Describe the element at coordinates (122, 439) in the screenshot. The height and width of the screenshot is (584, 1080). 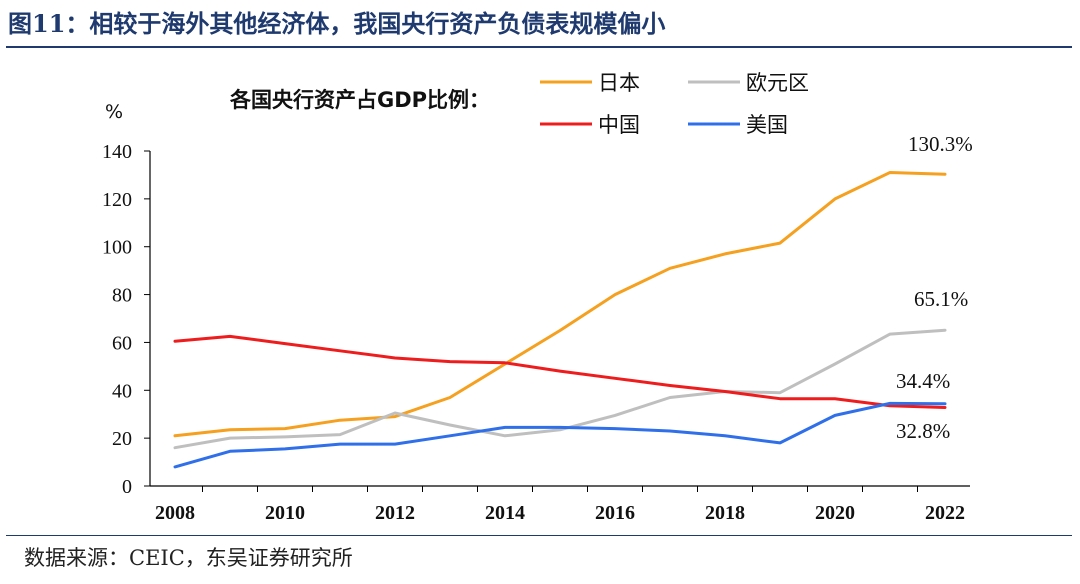
I see `y-tick-label: 20` at that location.